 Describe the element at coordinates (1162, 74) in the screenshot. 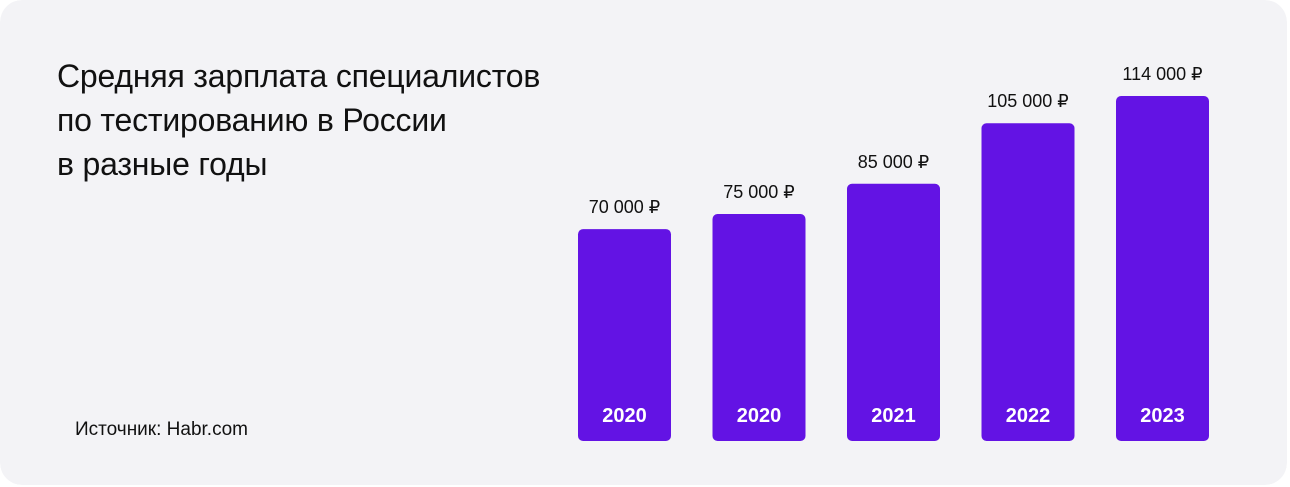

I see `bar-value-label-5: 114 000 ₽` at that location.